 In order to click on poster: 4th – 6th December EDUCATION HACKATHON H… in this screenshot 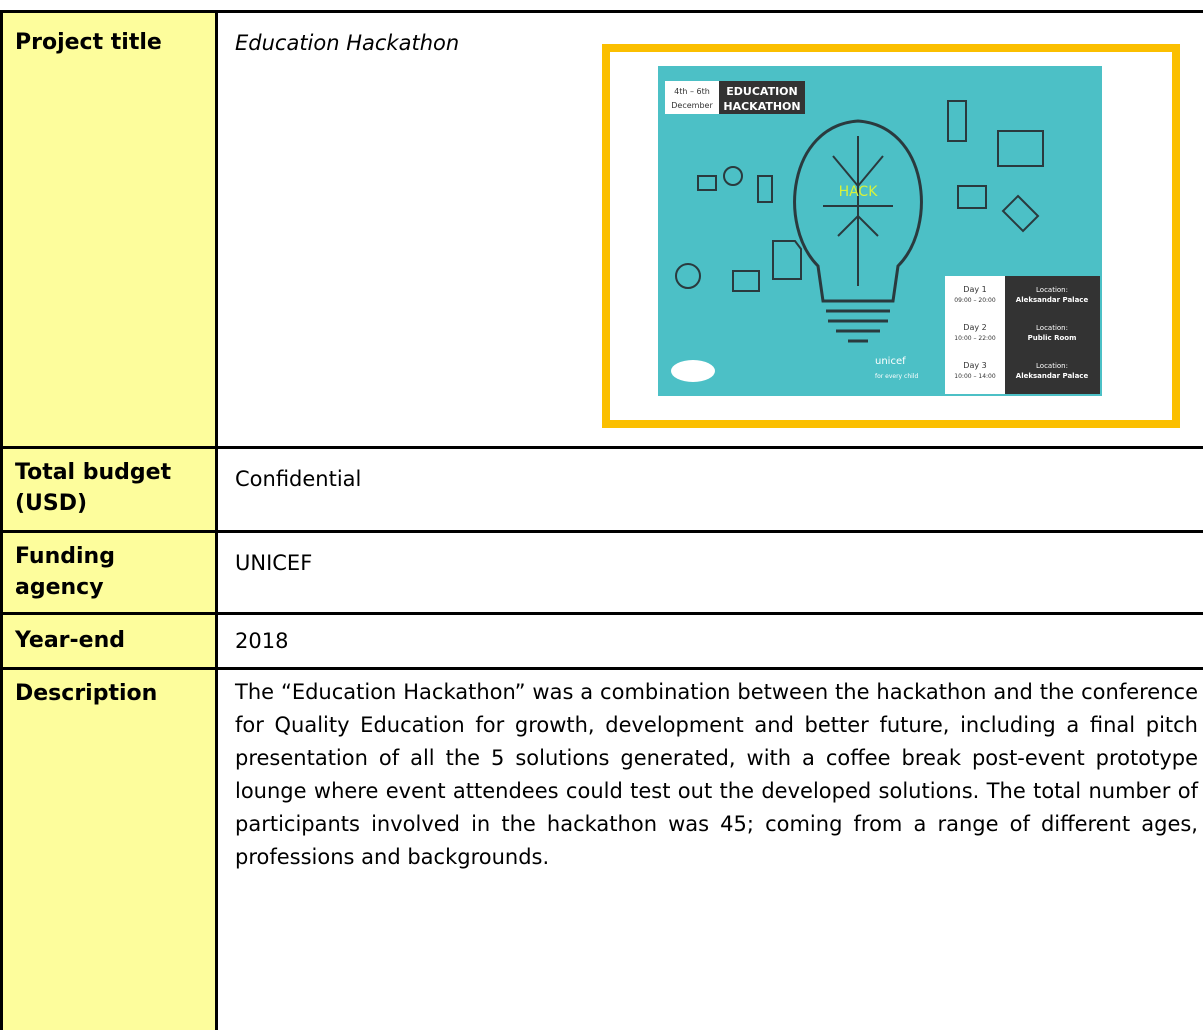, I will do `click(880, 231)`.